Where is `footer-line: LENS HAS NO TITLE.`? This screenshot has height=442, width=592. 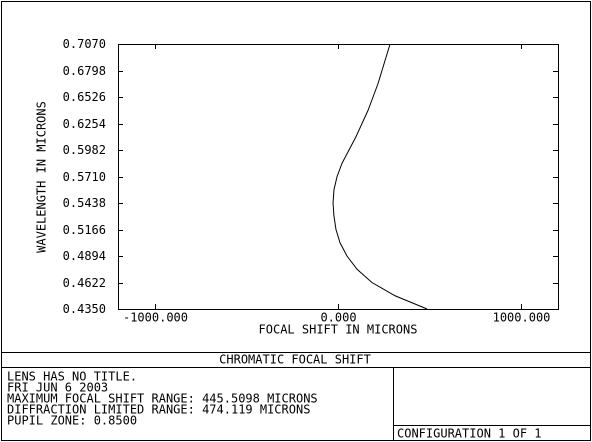
footer-line: LENS HAS NO TITLE. is located at coordinates (72, 377).